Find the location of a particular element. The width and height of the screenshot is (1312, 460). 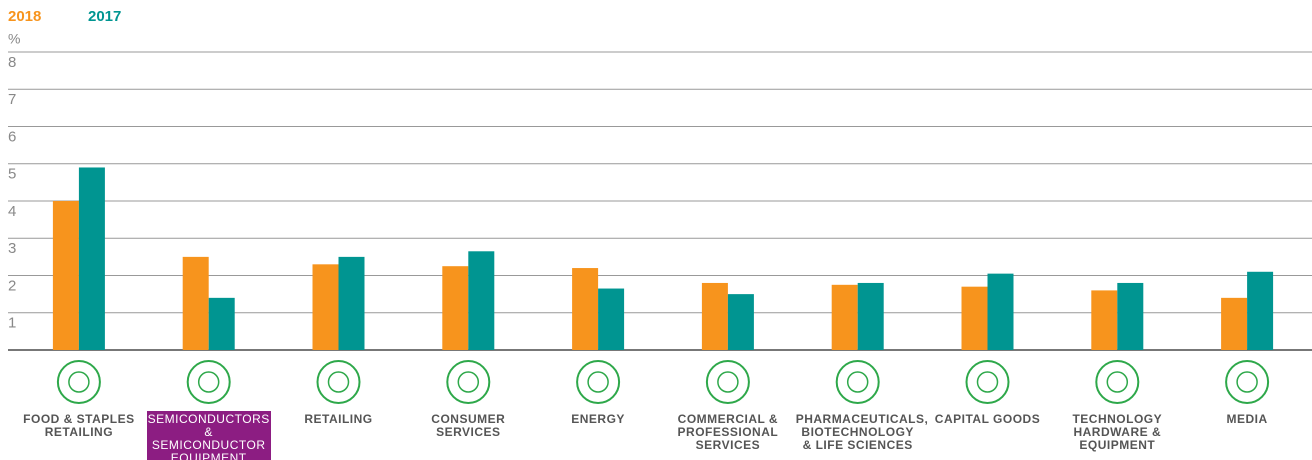

category-label: ENERGY is located at coordinates (598, 419).